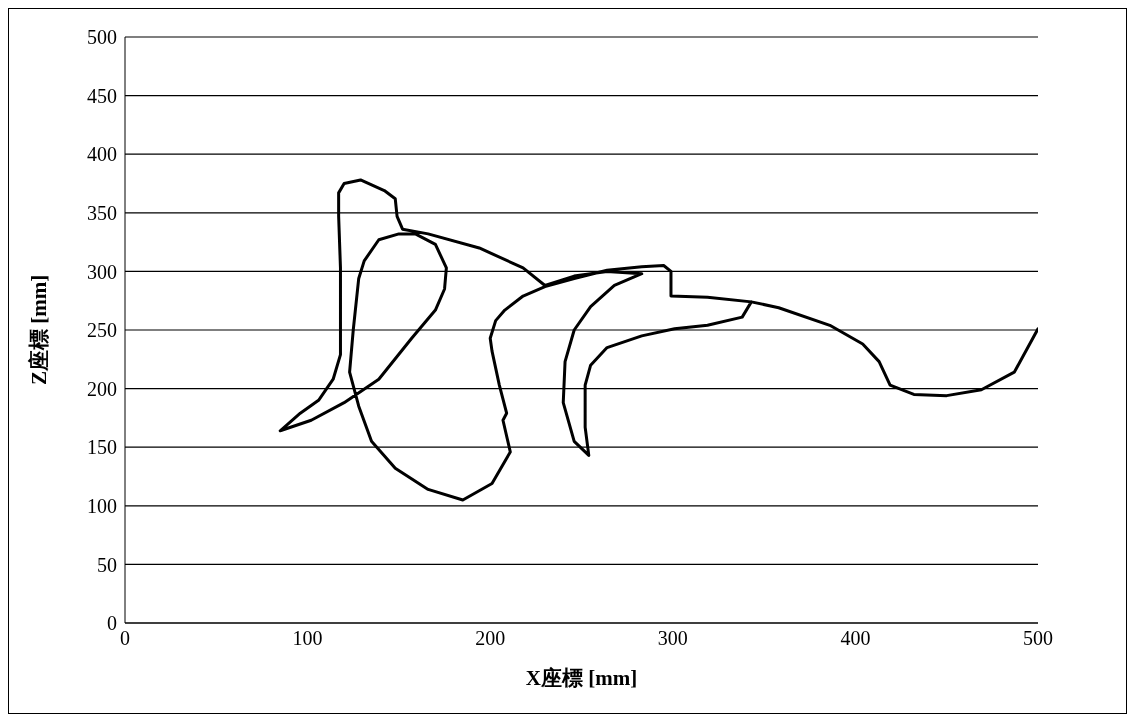  Describe the element at coordinates (672, 638) in the screenshot. I see `x-tick-label: 300` at that location.